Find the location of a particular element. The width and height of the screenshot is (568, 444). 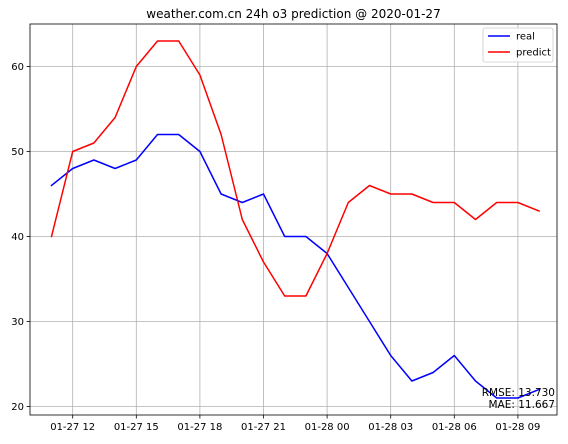

x-tick-label: 01-27 21 is located at coordinates (263, 427).